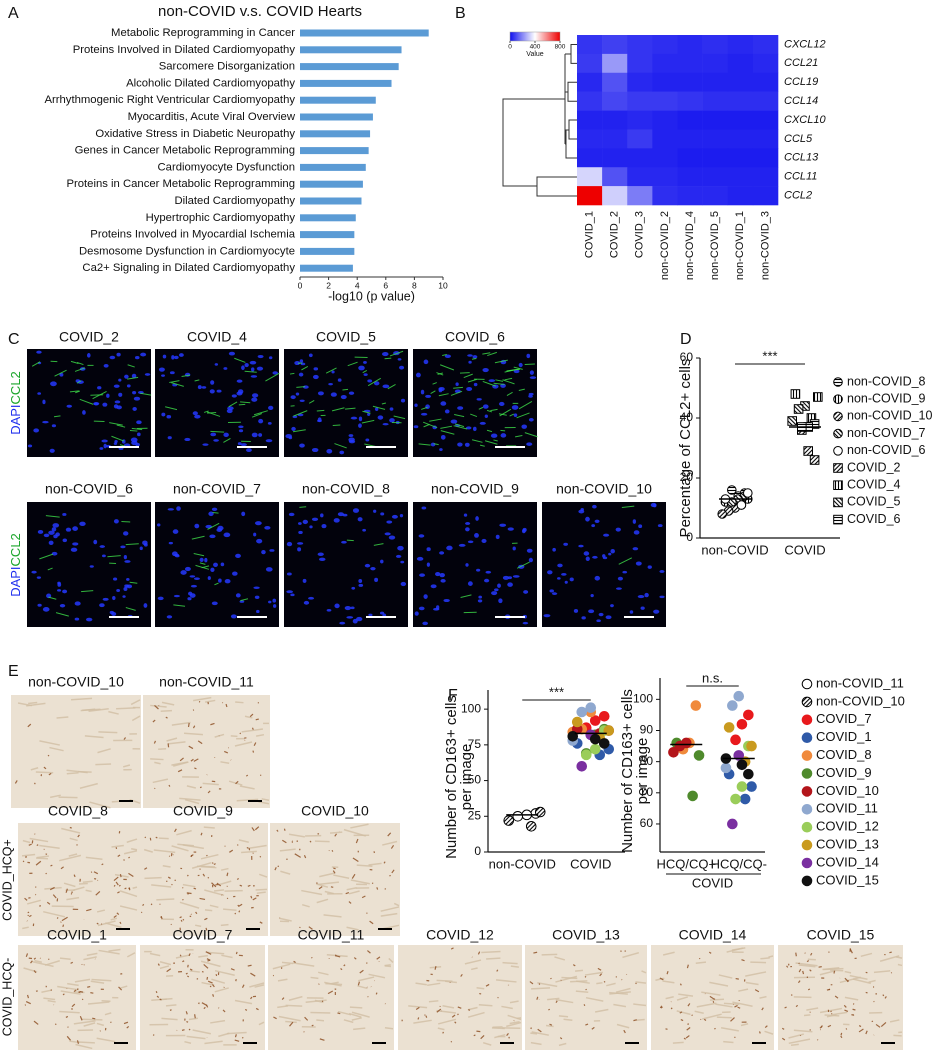  Describe the element at coordinates (886, 433) in the screenshot. I see `legend-label: non-COVID_7` at that location.